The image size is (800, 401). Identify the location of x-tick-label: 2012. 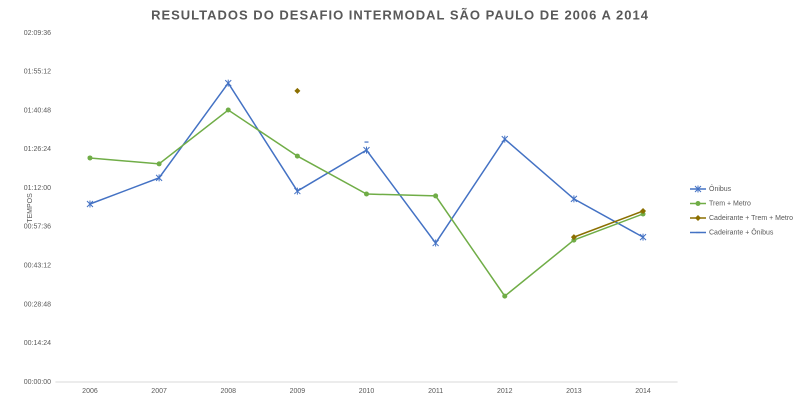
(505, 391).